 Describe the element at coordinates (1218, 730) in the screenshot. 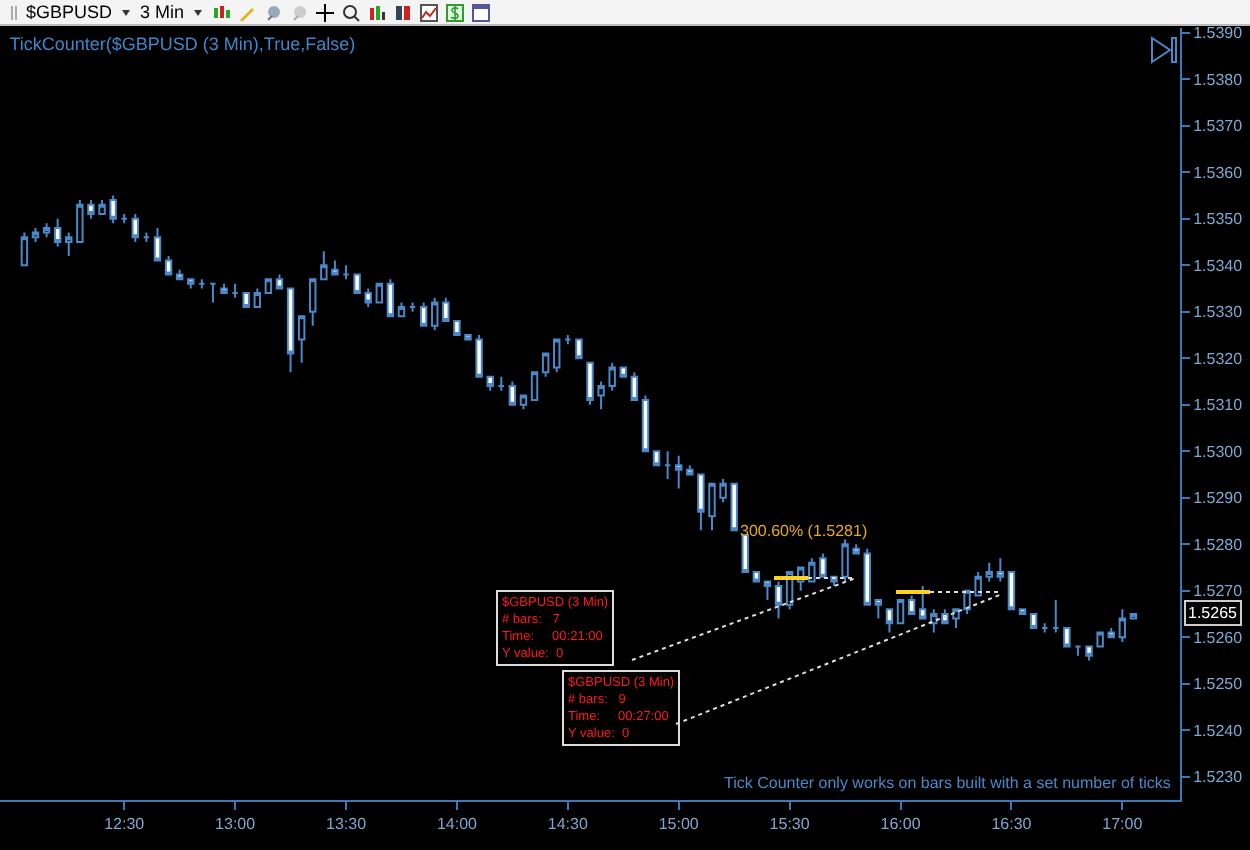

I see `y-tick-label: 1.5240` at that location.